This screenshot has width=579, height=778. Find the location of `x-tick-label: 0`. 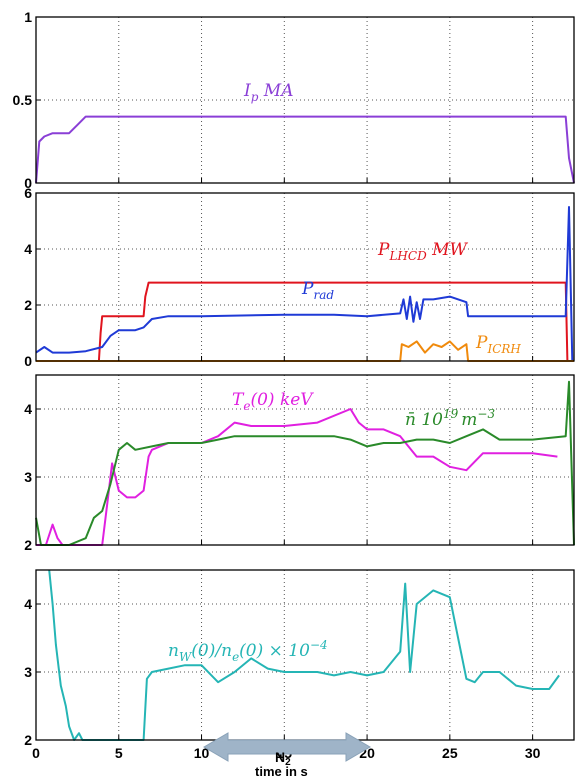

x-tick-label: 0 is located at coordinates (36, 753).